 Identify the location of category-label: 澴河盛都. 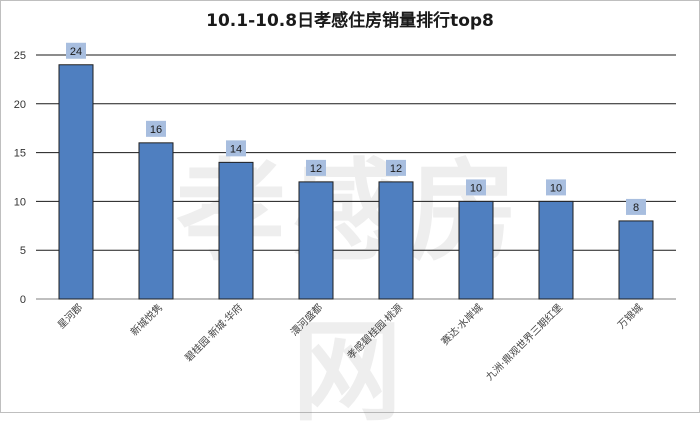
(306, 319).